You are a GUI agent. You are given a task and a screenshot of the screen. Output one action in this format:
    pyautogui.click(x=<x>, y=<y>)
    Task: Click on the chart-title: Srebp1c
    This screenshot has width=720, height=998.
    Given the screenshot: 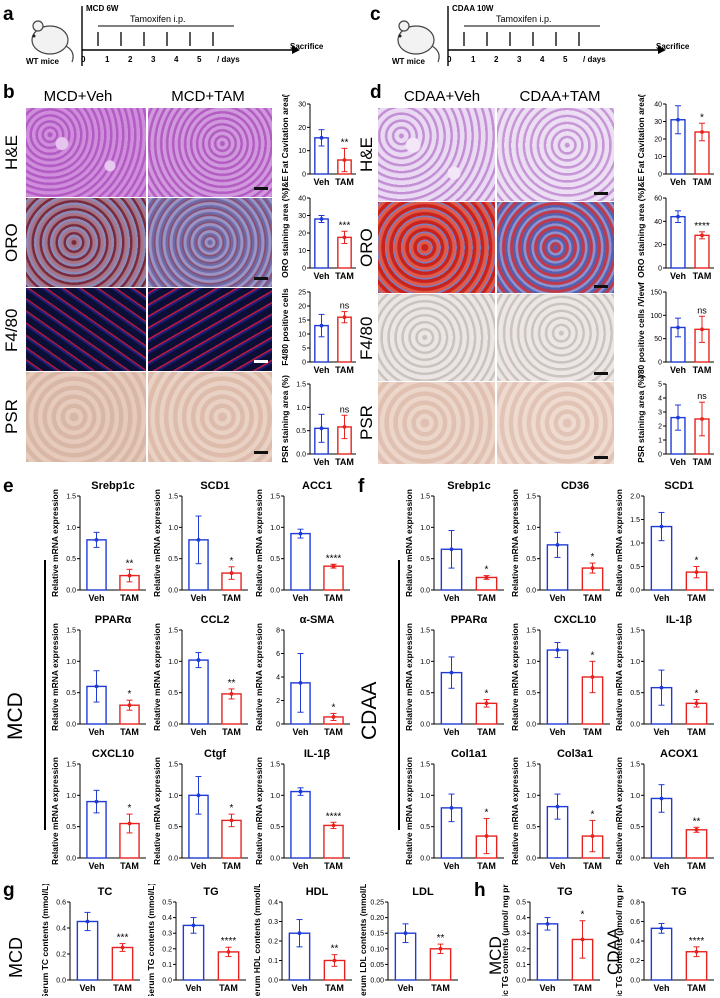 What is the action you would take?
    pyautogui.click(x=468, y=486)
    